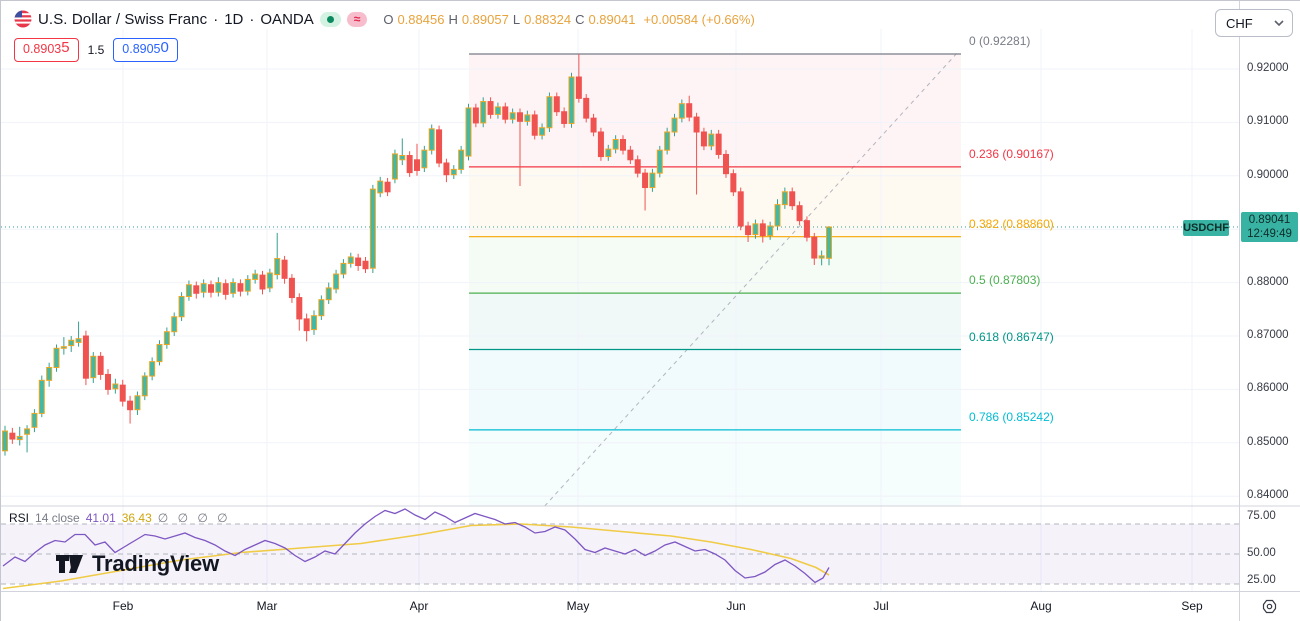 The image size is (1300, 621). I want to click on price-axis-tick: 0.90000, so click(1268, 174).